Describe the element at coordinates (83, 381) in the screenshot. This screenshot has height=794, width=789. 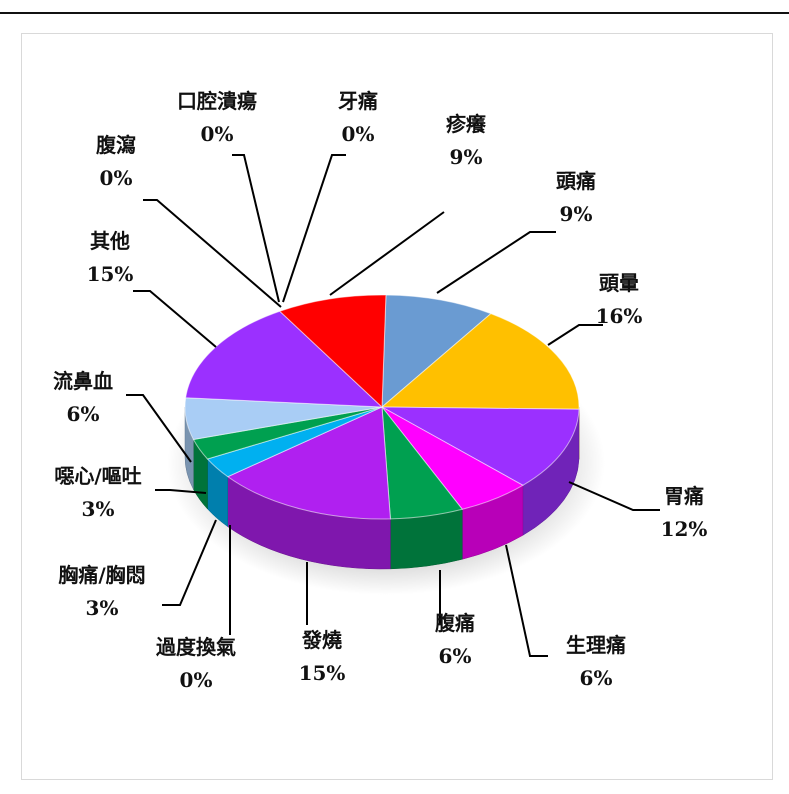
I see `category-label: 流鼻血` at that location.